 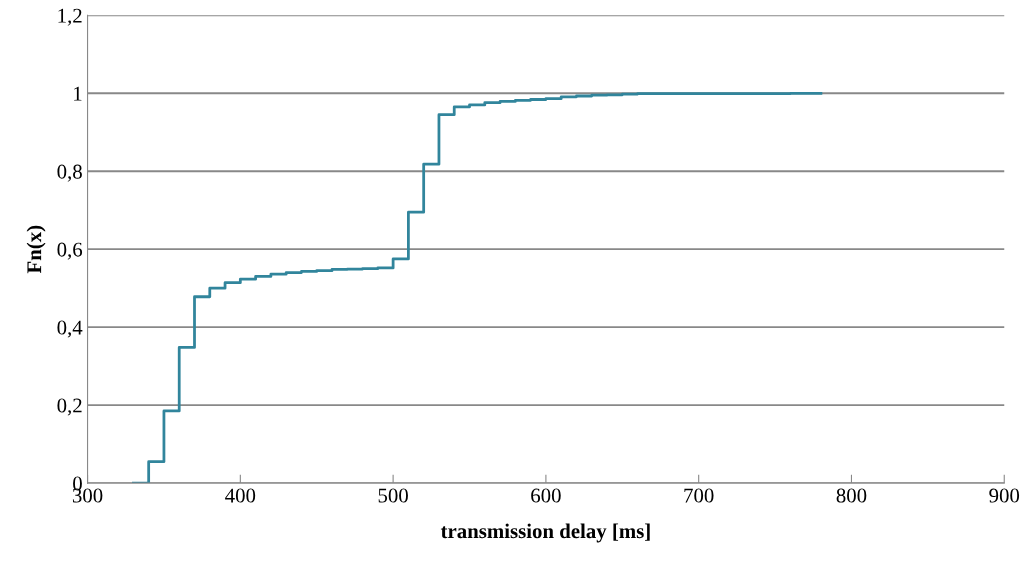 I want to click on x-tick-label: 900, so click(x=1004, y=495).